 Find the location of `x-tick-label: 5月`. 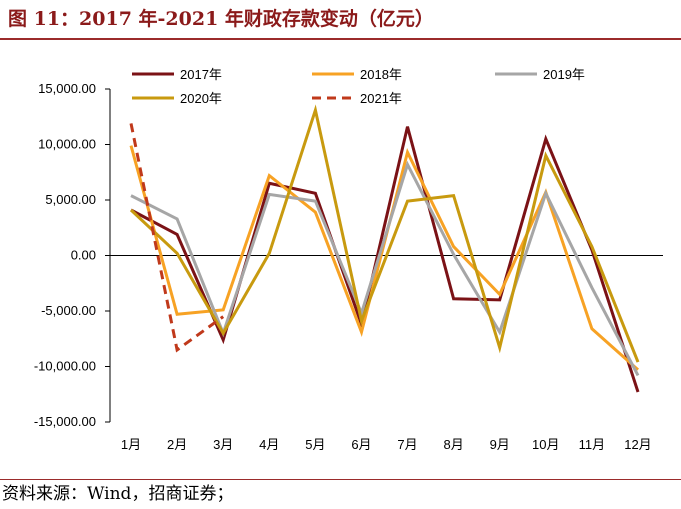

x-tick-label: 5月 is located at coordinates (315, 444).